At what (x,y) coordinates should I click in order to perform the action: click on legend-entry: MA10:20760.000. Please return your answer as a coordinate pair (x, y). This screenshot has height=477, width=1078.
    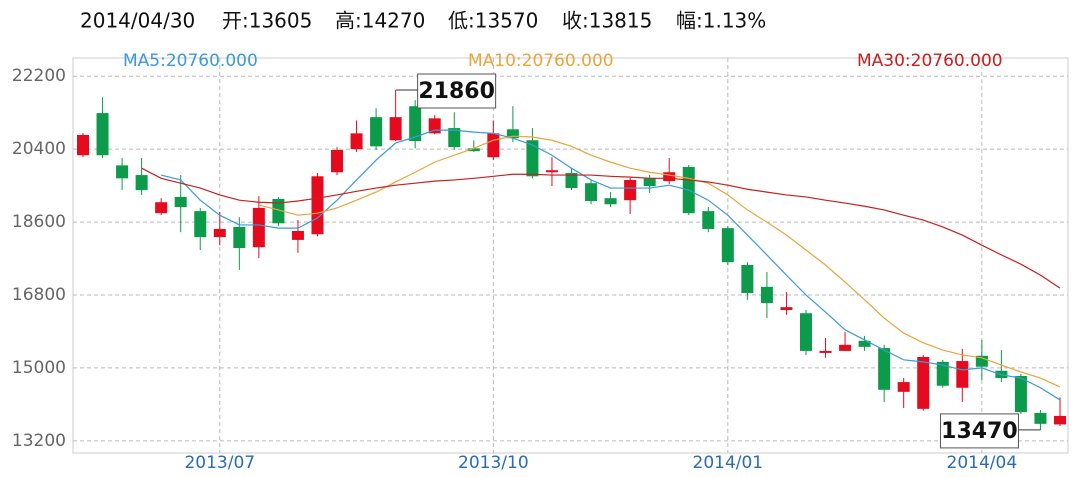
    Looking at the image, I should click on (541, 61).